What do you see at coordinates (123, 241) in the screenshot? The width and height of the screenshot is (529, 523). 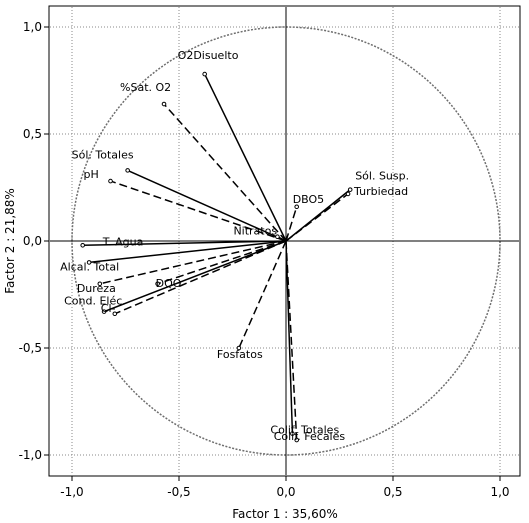 I see `vector-label: T. Agua` at bounding box center [123, 241].